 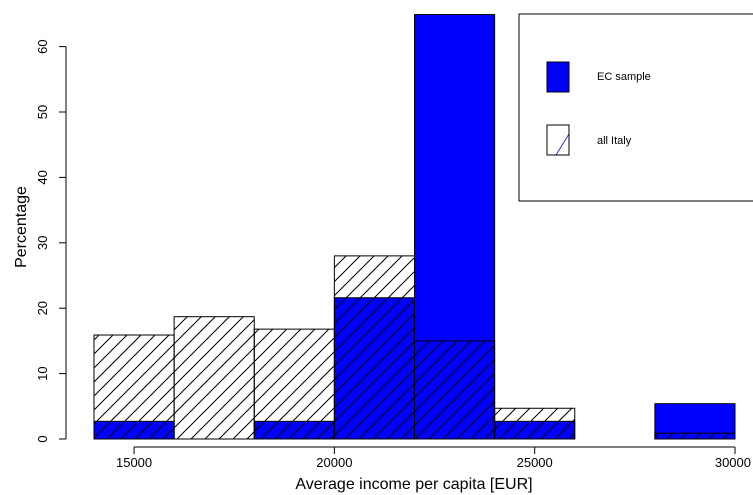 I want to click on legend: EC sample all Italy, so click(x=635, y=107).